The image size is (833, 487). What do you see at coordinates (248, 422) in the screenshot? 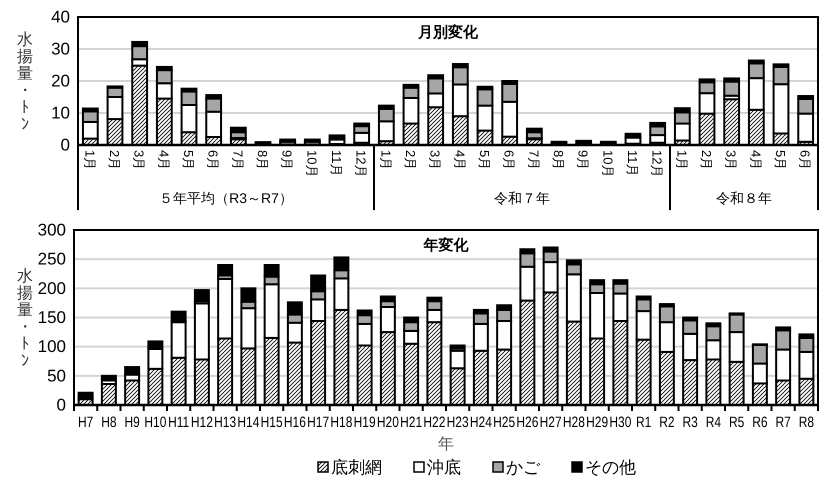
I see `x-tick-label: H14` at bounding box center [248, 422].